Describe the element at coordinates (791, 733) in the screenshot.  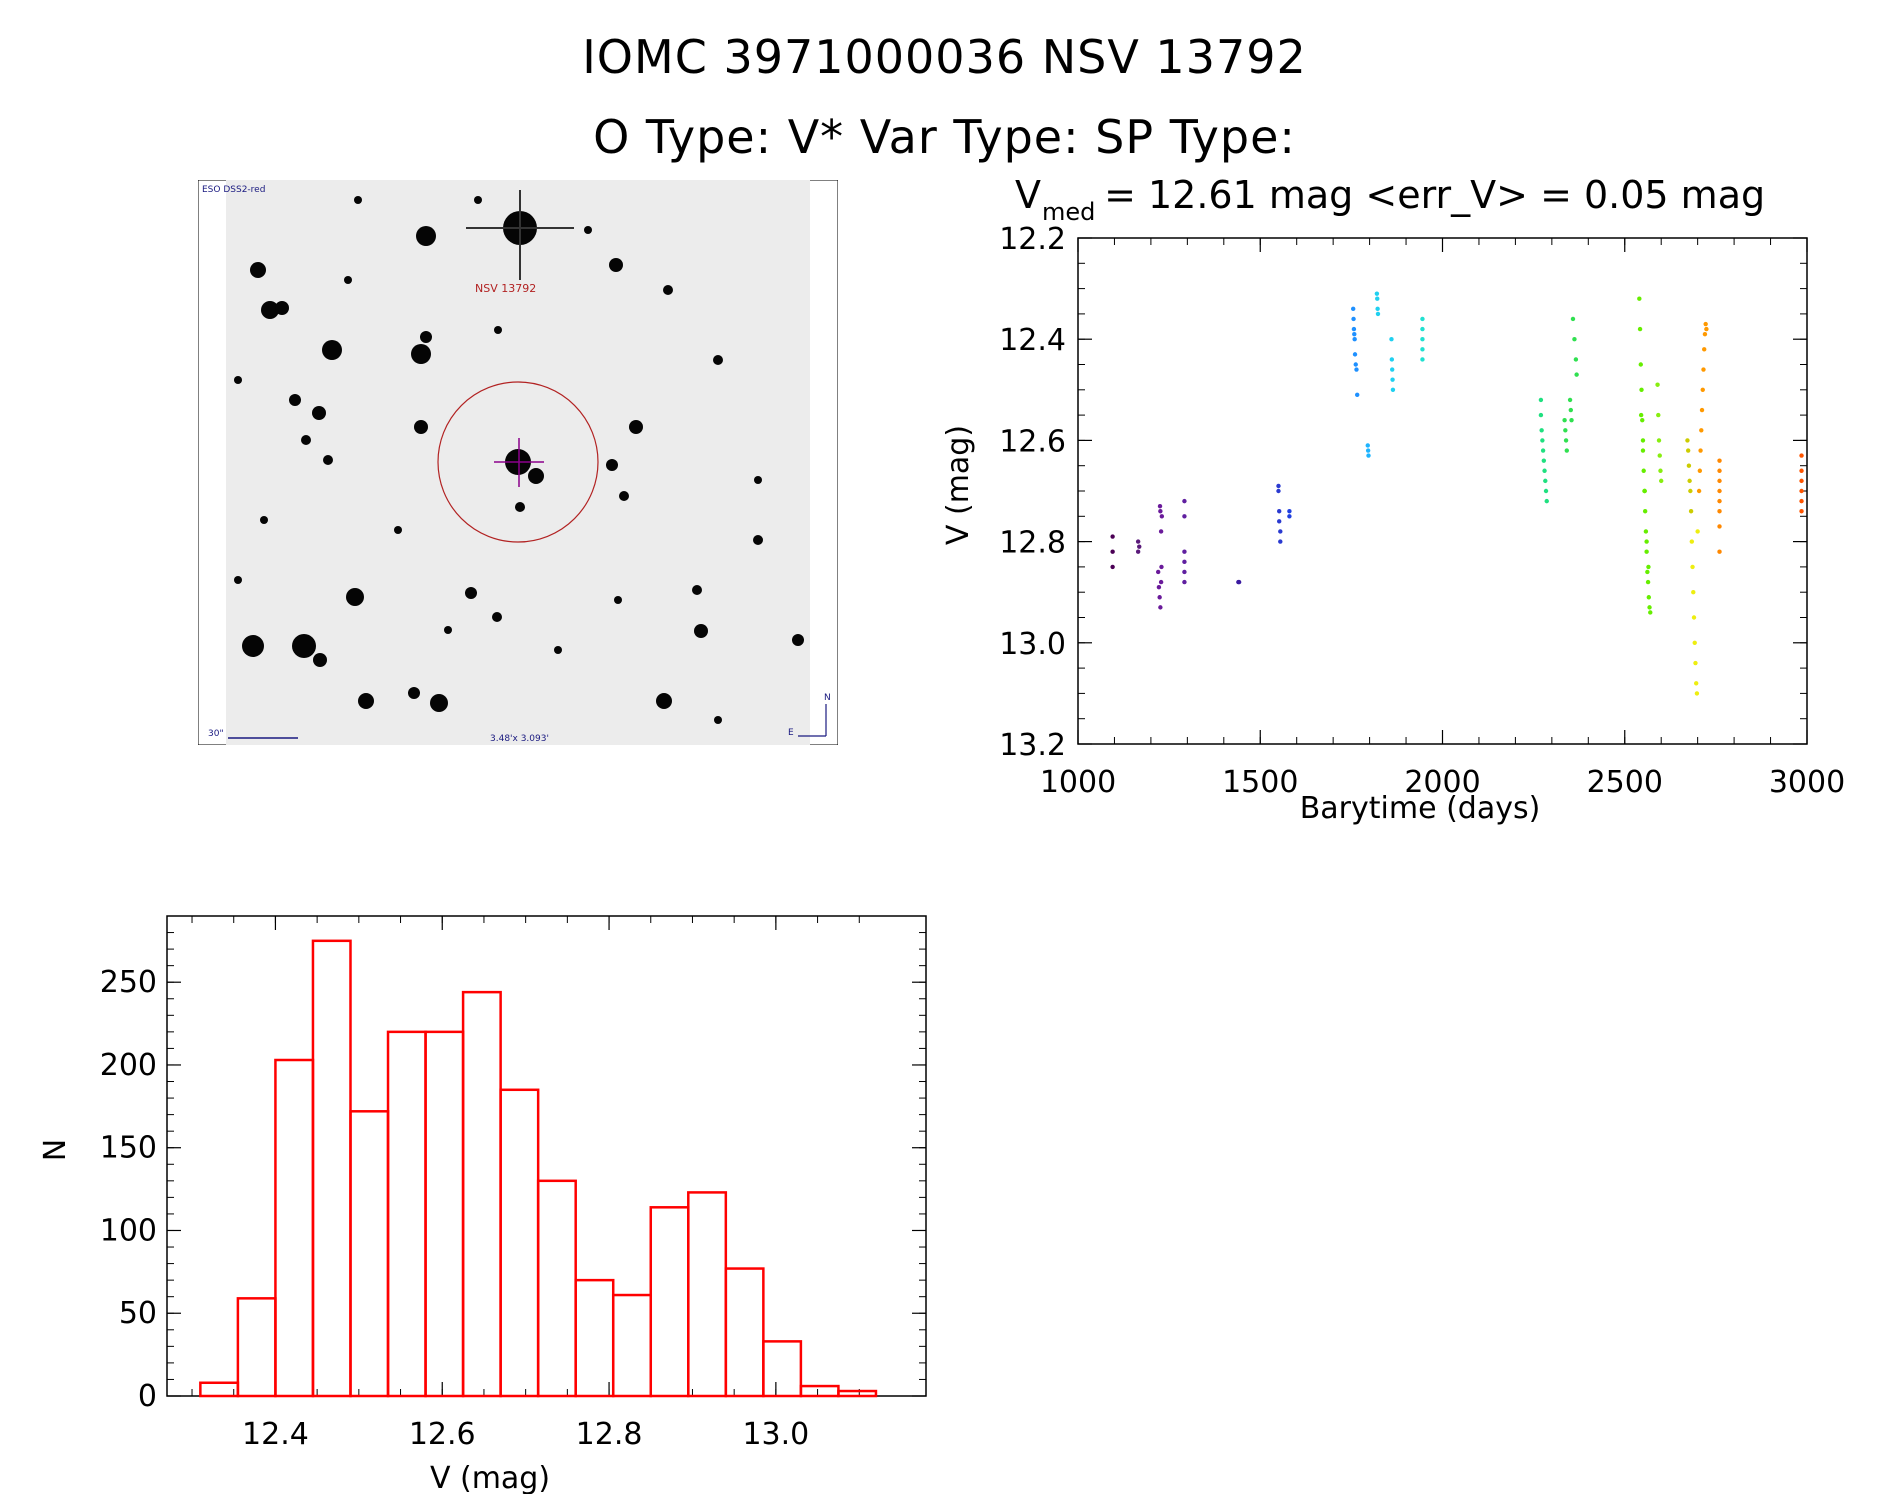
I see `east-label: E` at that location.